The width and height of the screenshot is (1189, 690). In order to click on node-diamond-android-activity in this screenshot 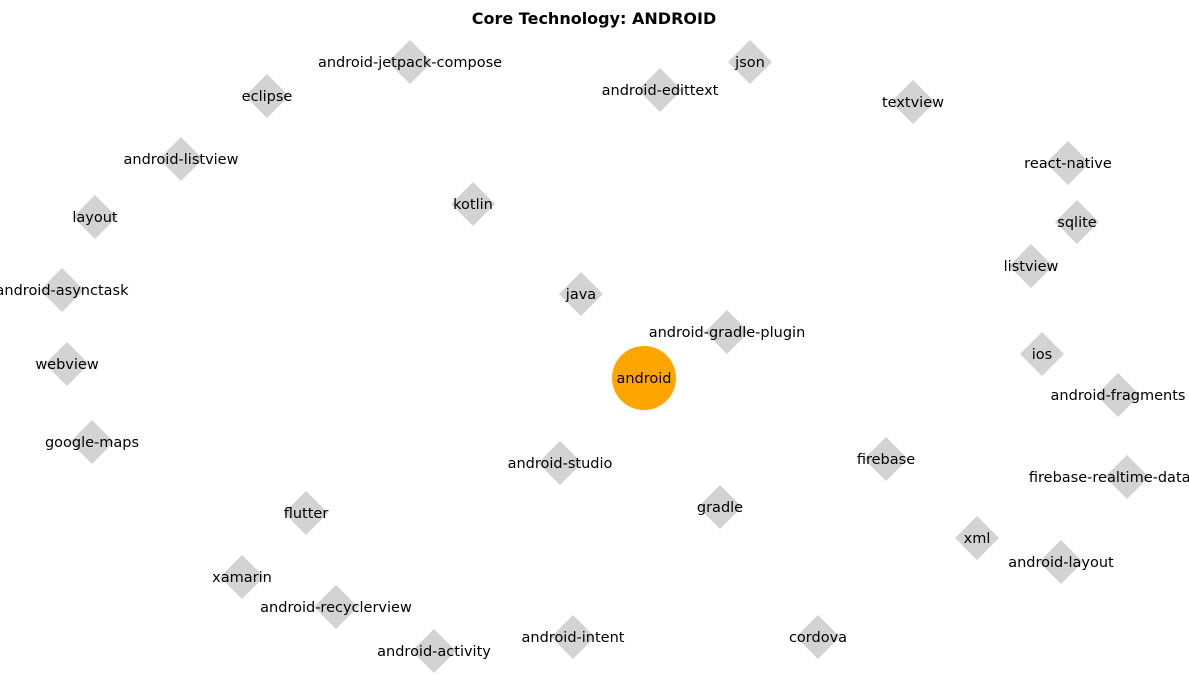, I will do `click(434, 651)`.